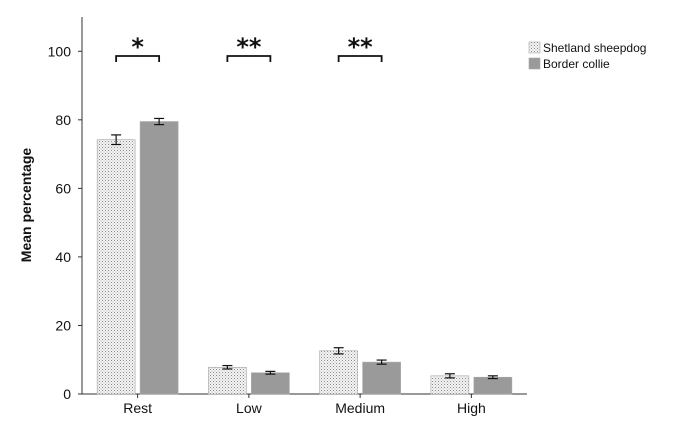 This screenshot has height=424, width=690. I want to click on y-tick-label: 60, so click(63, 188).